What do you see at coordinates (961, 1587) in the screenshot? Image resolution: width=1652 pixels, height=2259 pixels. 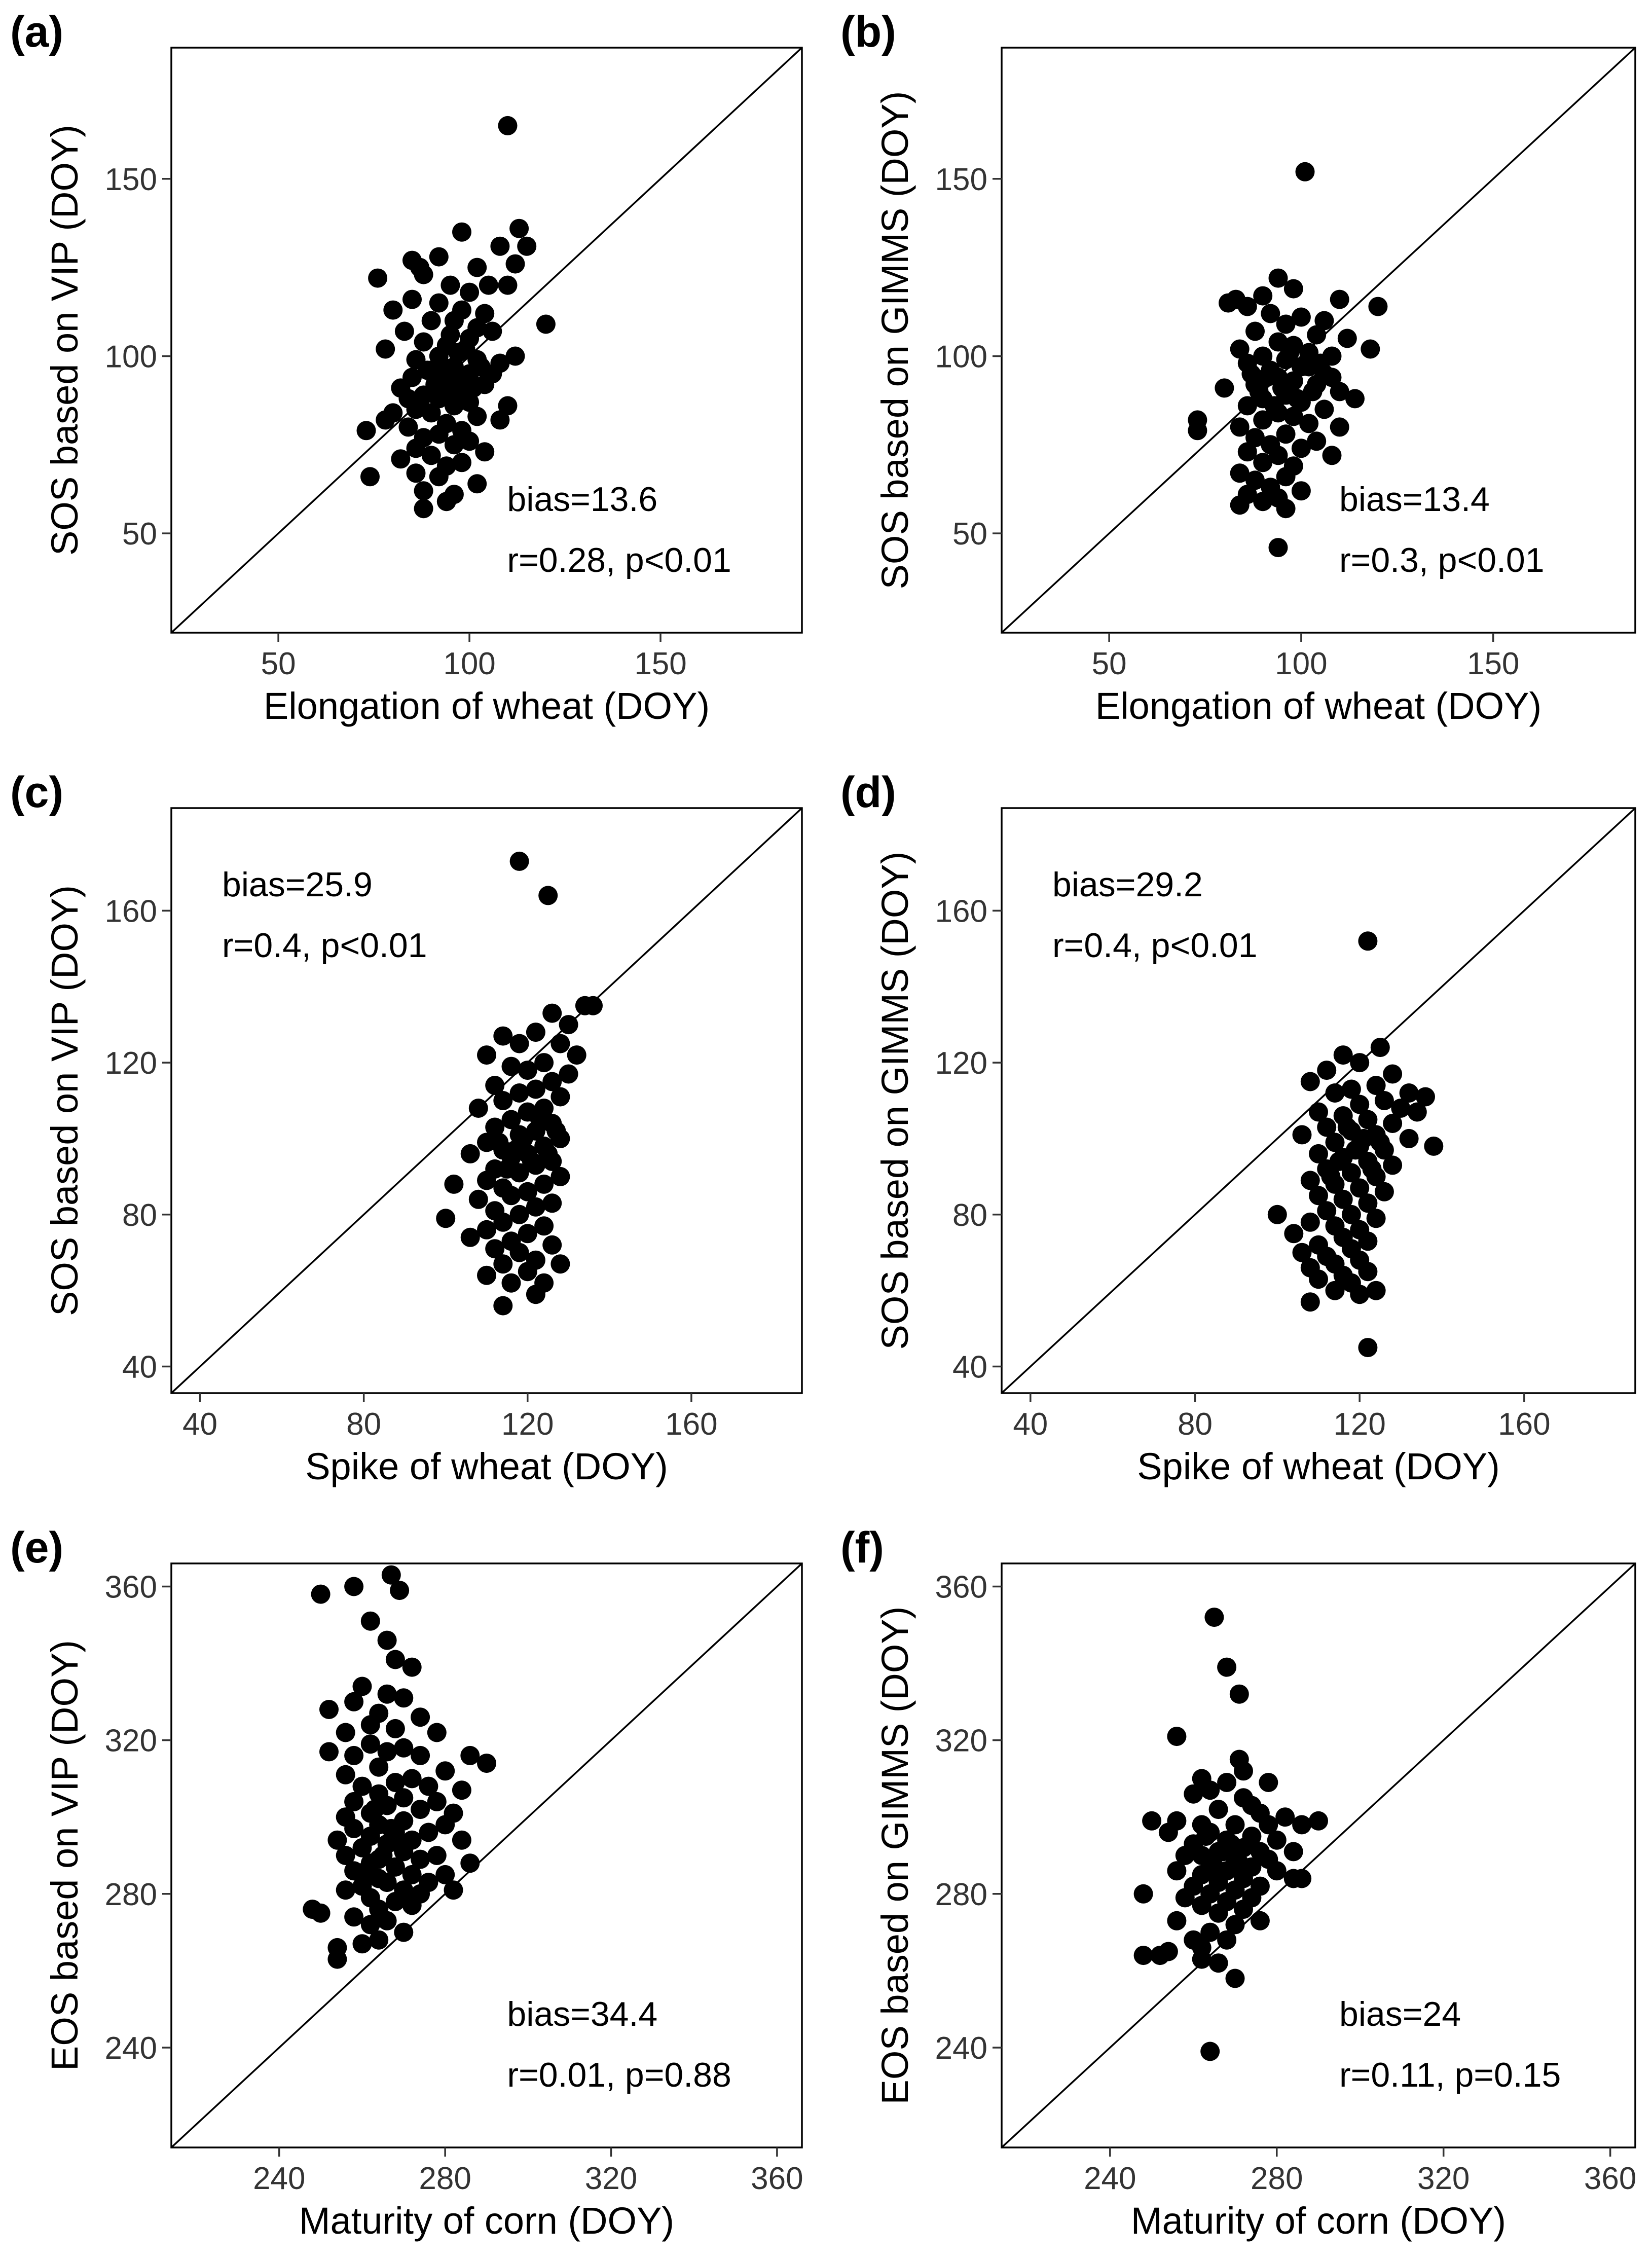 I see `y-tick-label-f-3: 360` at bounding box center [961, 1587].